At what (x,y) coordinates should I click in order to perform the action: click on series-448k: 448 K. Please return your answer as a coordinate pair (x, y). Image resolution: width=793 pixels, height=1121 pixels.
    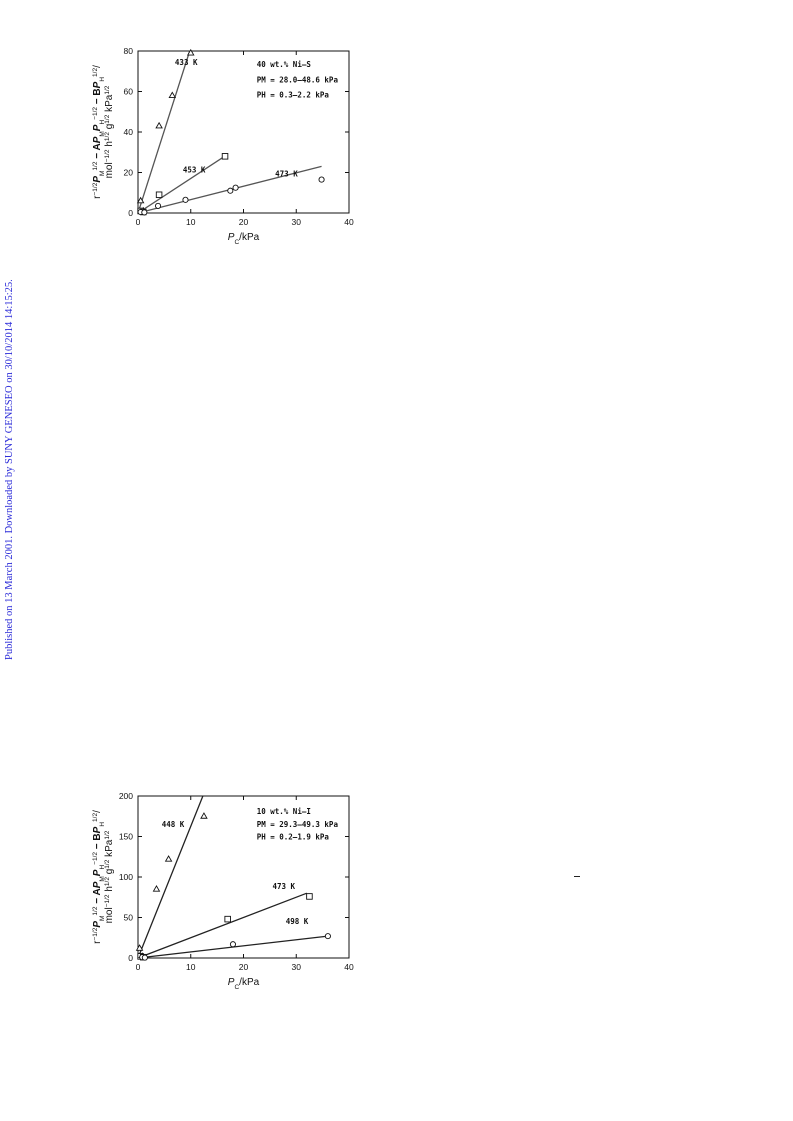
    Looking at the image, I should click on (171, 877).